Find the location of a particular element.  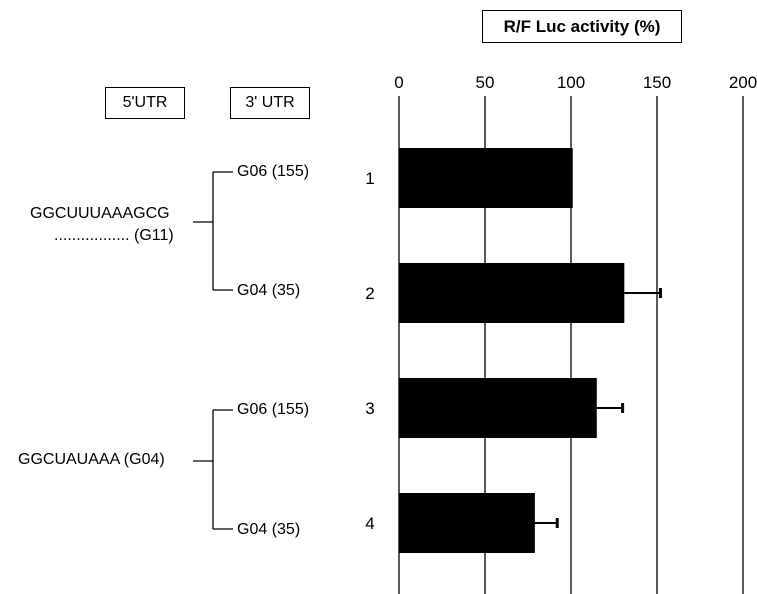

group2-3utr-top: G06 (155) is located at coordinates (273, 409).